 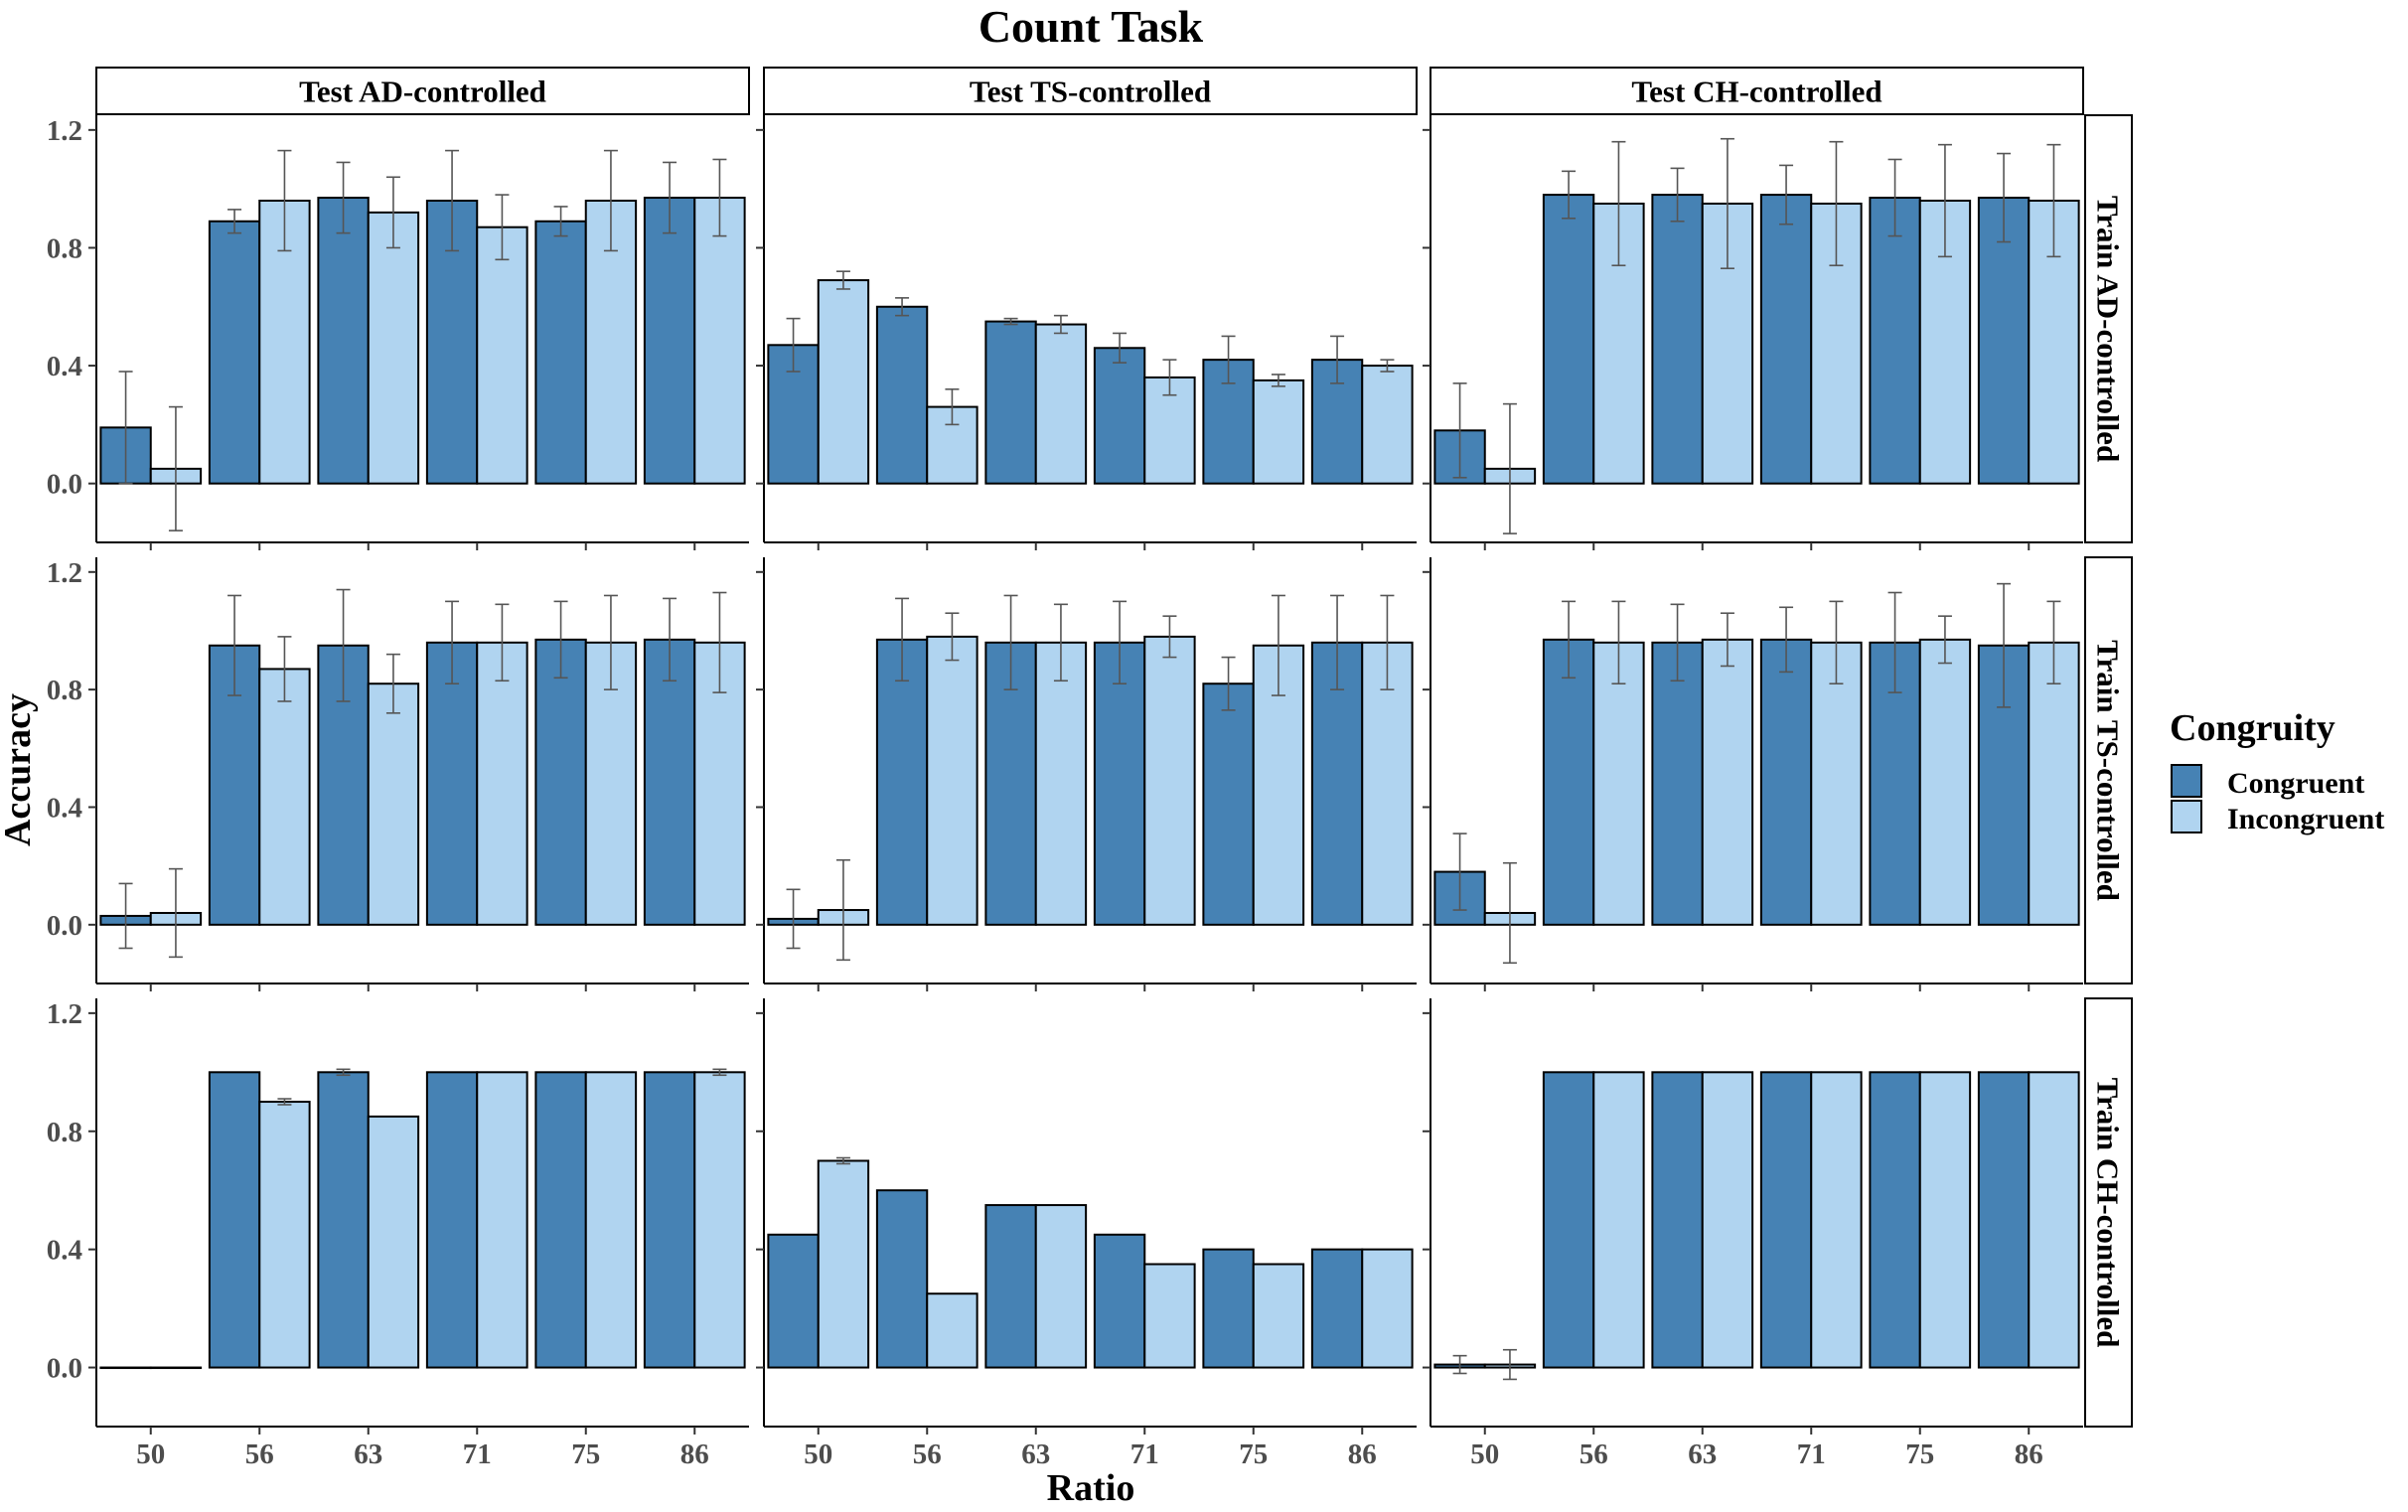 I want to click on y-axis-r1-c0: 0.0 0.4 0.8 1.2, so click(x=72, y=770).